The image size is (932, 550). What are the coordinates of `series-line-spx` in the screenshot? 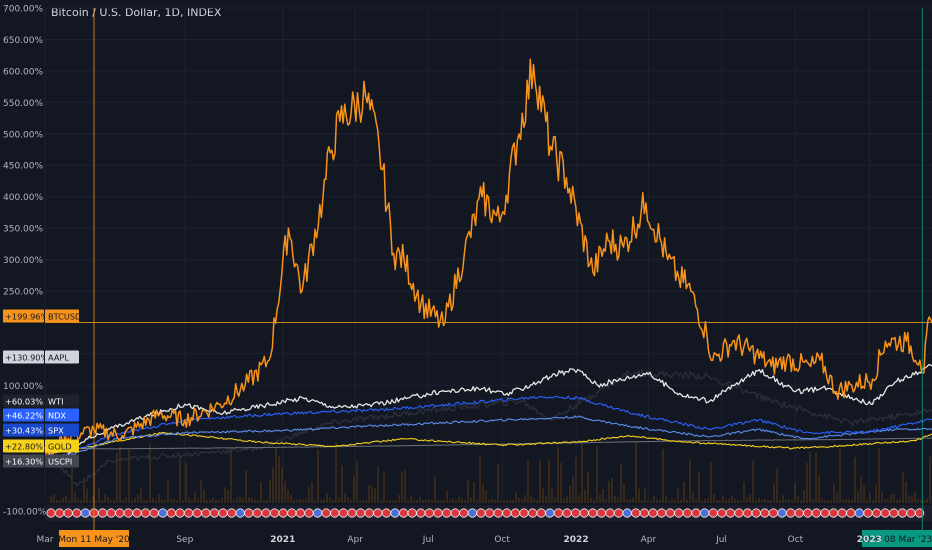 It's located at (488, 438).